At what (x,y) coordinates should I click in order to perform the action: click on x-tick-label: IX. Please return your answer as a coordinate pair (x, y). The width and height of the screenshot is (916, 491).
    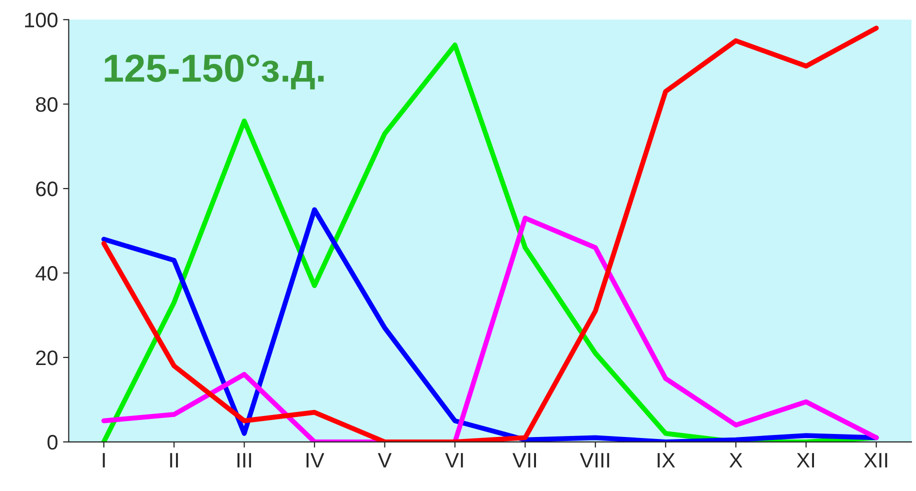
    Looking at the image, I should click on (667, 460).